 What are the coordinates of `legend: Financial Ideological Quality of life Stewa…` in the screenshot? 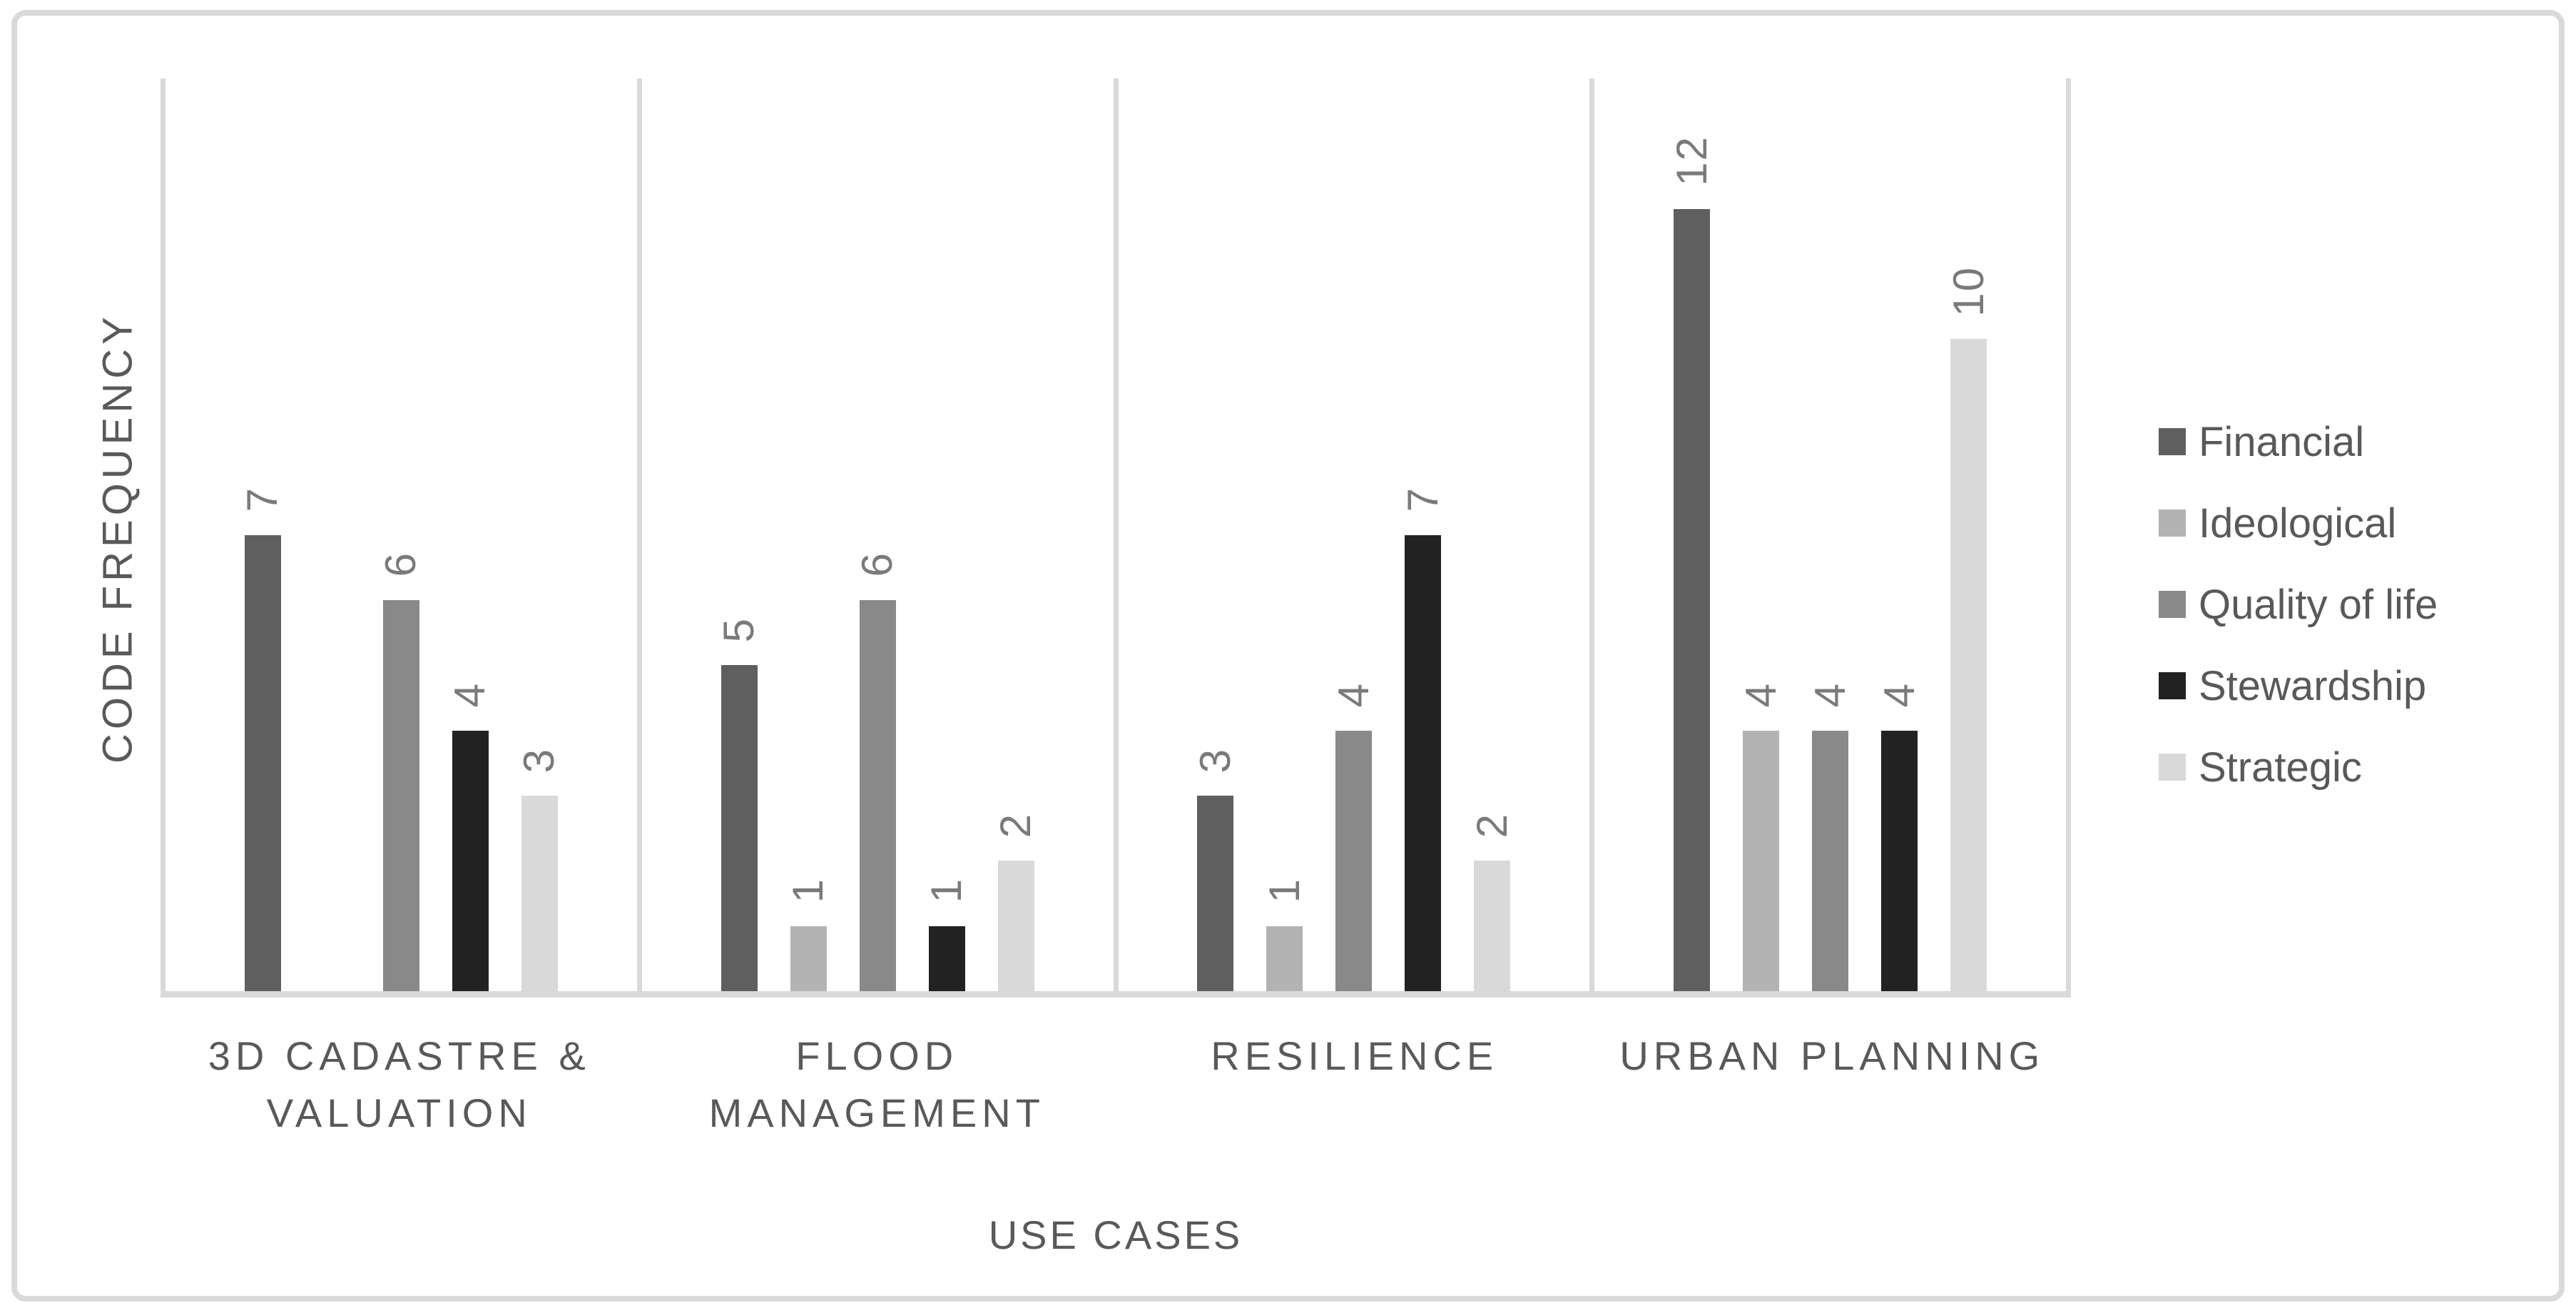 It's located at (2298, 604).